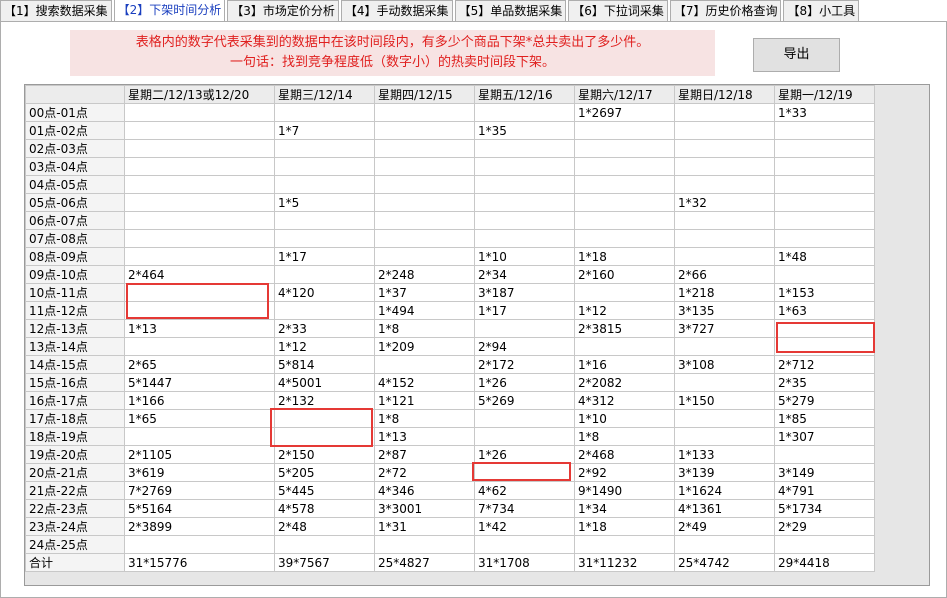 This screenshot has height=598, width=947. Describe the element at coordinates (324, 472) in the screenshot. I see `table-cell: 5*205` at that location.